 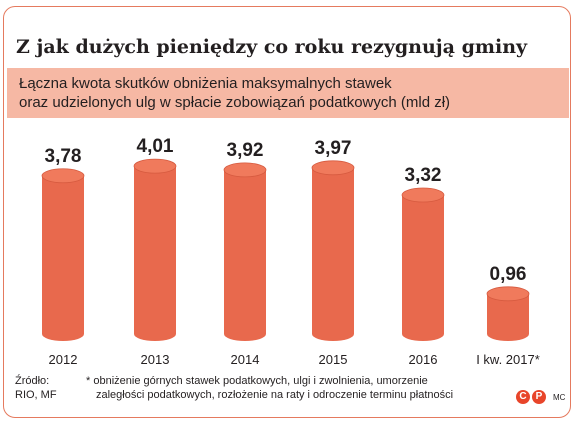 What do you see at coordinates (36, 388) in the screenshot?
I see `source-note: Źródło: RIO, MF` at bounding box center [36, 388].